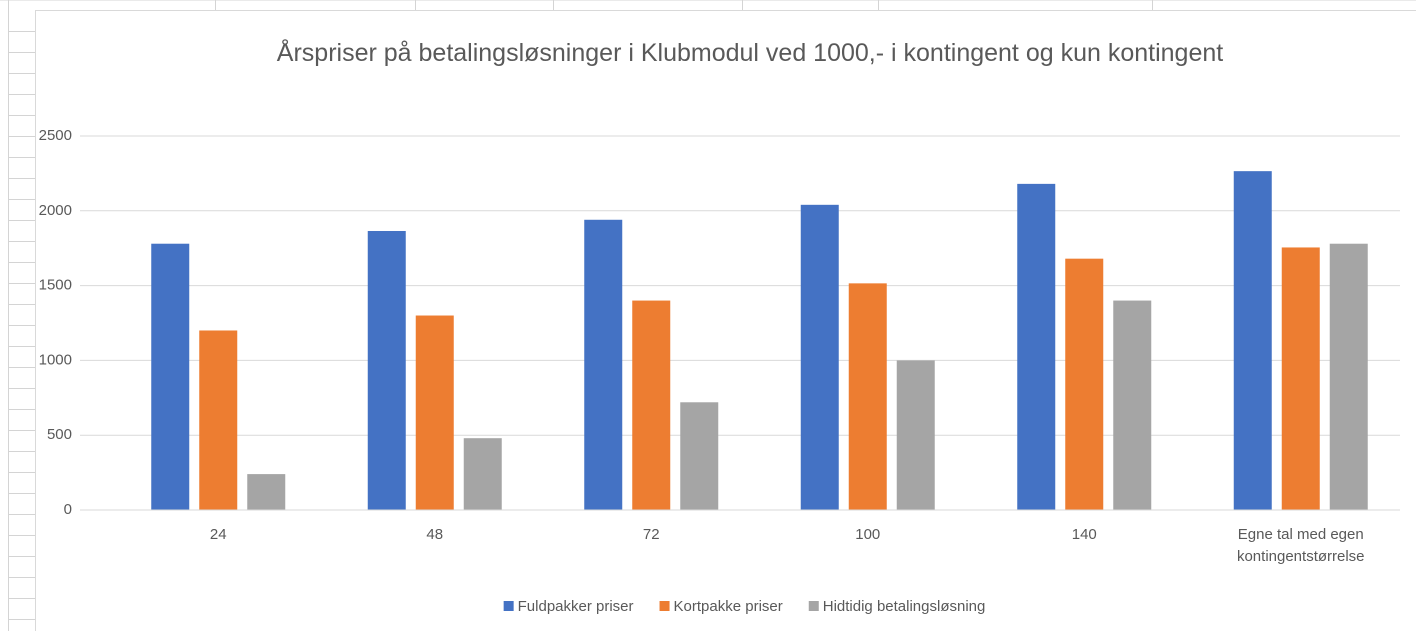 The width and height of the screenshot is (1416, 631). Describe the element at coordinates (55, 359) in the screenshot. I see `y-tick-label: 1000` at that location.